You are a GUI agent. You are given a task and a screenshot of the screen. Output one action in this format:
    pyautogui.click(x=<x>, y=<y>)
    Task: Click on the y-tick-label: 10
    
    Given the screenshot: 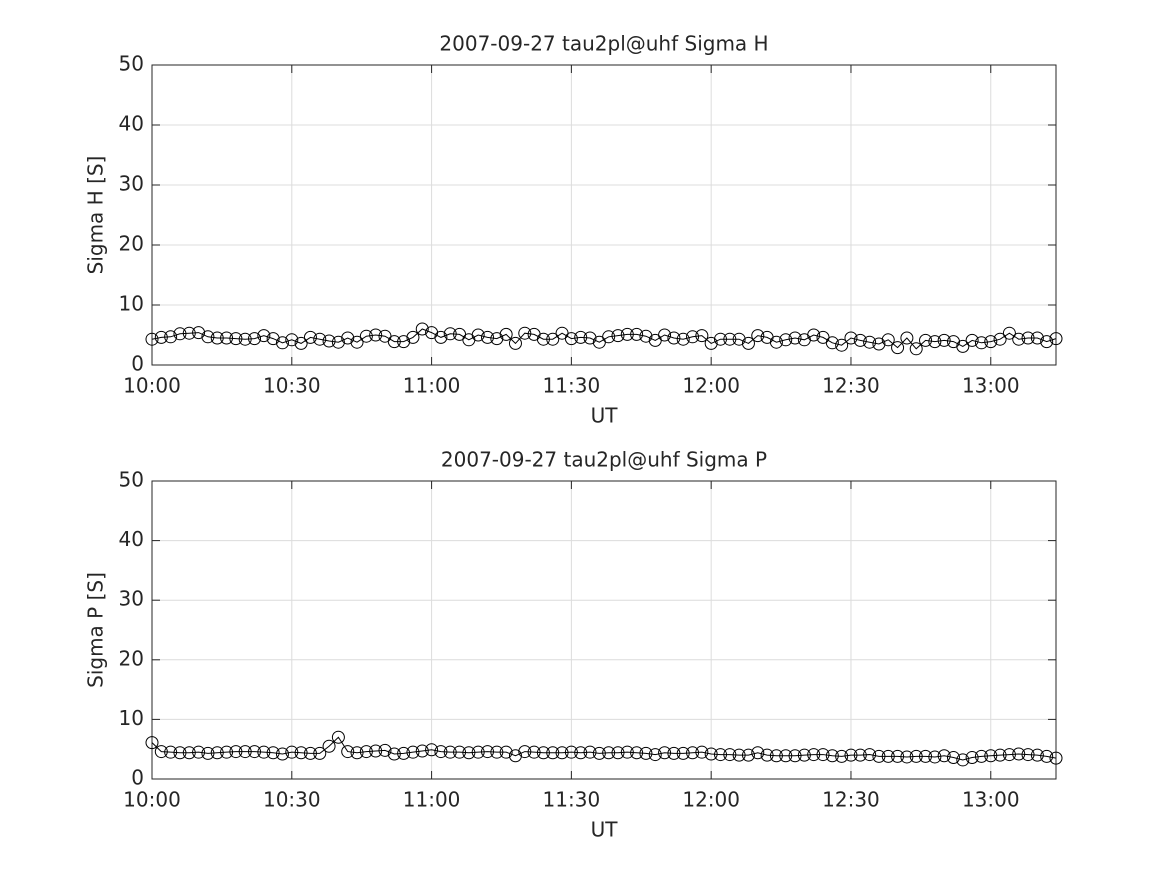 What is the action you would take?
    pyautogui.click(x=131, y=304)
    